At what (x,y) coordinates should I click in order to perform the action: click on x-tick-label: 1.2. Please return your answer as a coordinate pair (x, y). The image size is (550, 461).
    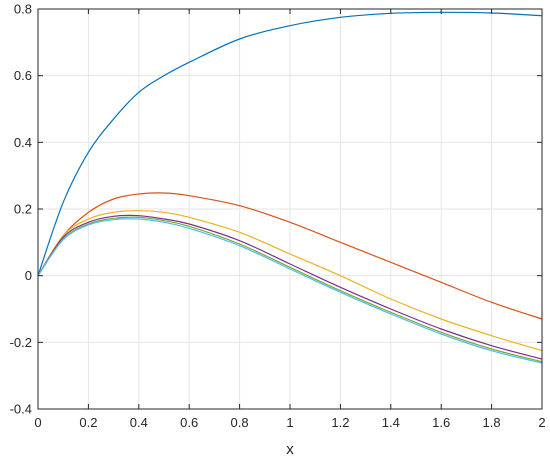
    Looking at the image, I should click on (340, 422).